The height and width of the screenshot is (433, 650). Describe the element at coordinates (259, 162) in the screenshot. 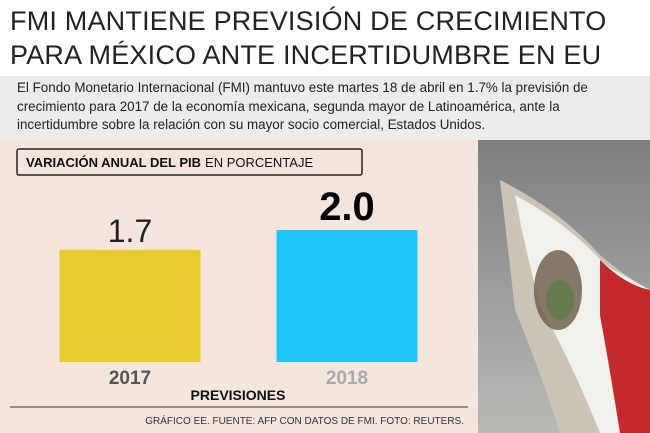

I see `subtitle-unit: EN PORCENTAJE` at that location.